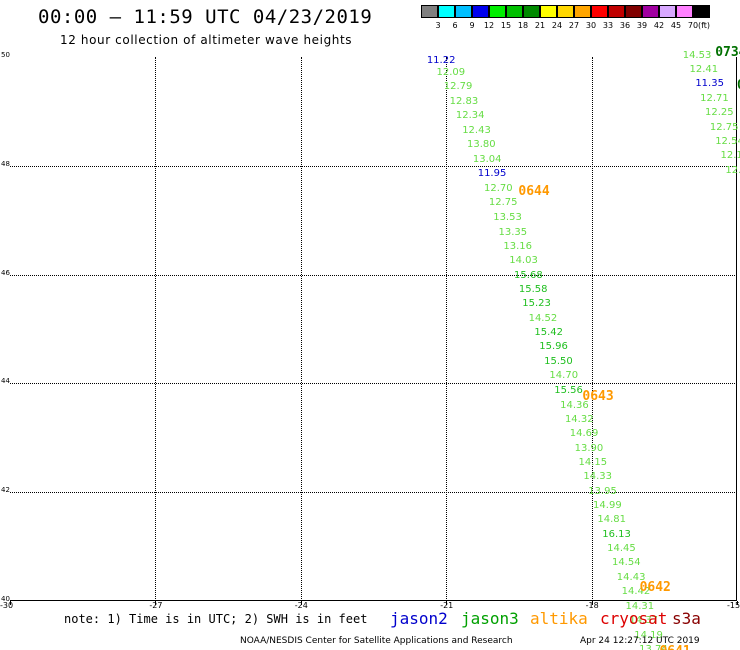  Describe the element at coordinates (592, 605) in the screenshot. I see `longitude-label: -18` at that location.